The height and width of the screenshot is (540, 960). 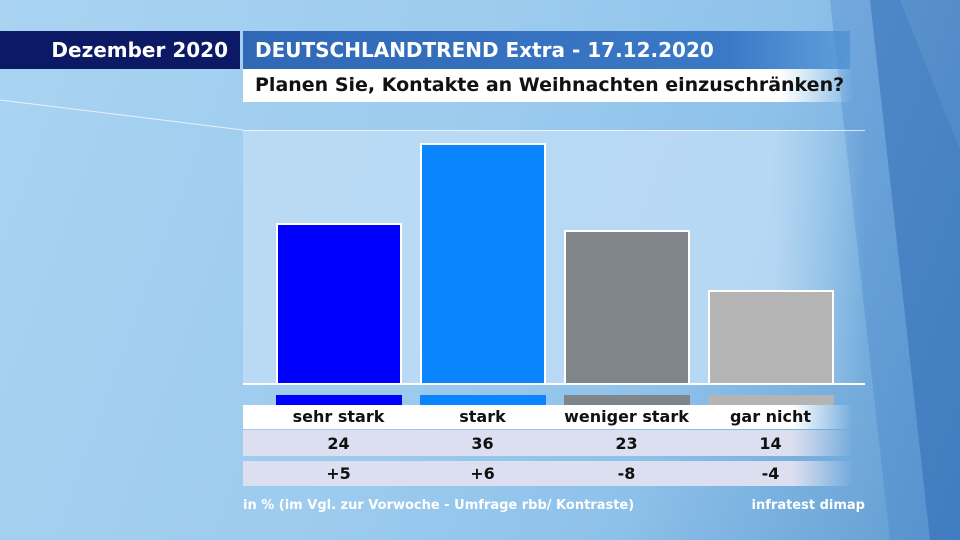 I want to click on change-label: +5, so click(x=338, y=473).